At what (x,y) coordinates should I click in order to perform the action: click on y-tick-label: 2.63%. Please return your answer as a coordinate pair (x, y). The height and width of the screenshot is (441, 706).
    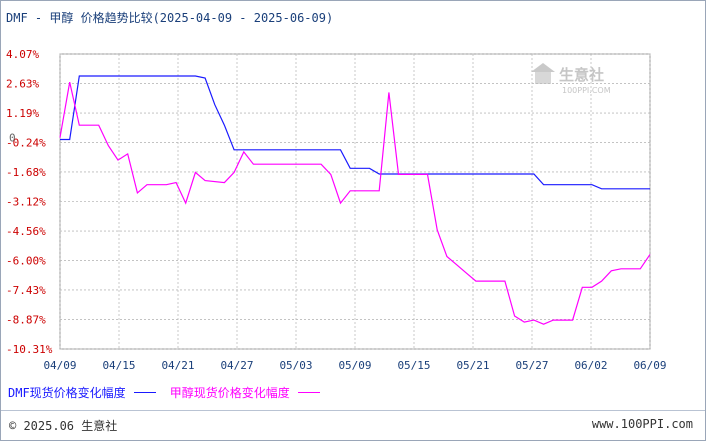
    Looking at the image, I should click on (22, 84).